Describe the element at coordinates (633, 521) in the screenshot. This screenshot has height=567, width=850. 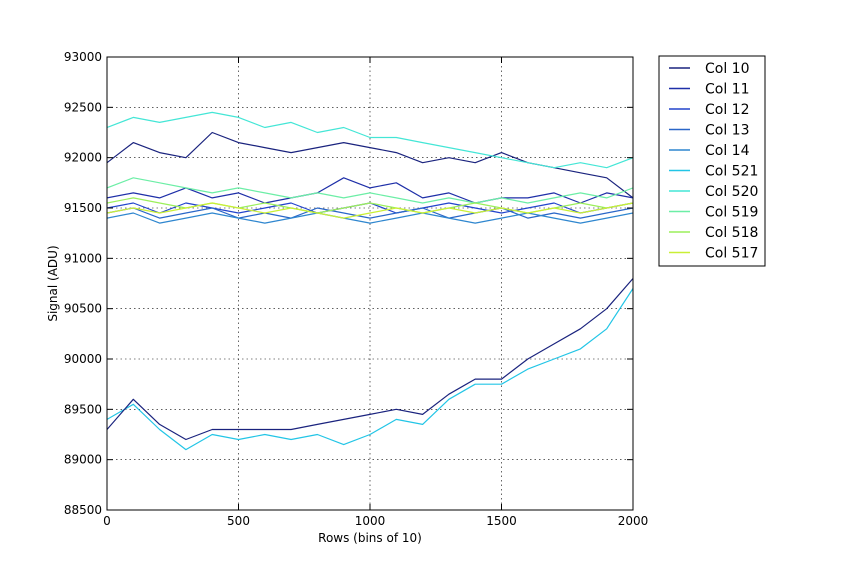
I see `x-tick-label: 2000` at that location.